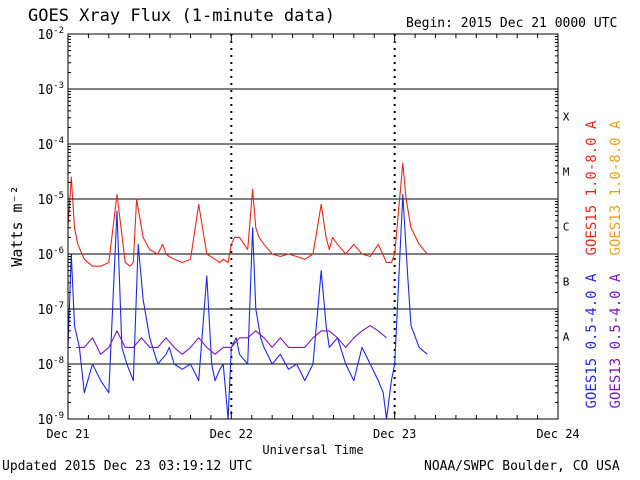 This screenshot has width=640, height=480. Describe the element at coordinates (522, 466) in the screenshot. I see `credit-text: NOAA/SWPC Boulder, CO USA` at that location.